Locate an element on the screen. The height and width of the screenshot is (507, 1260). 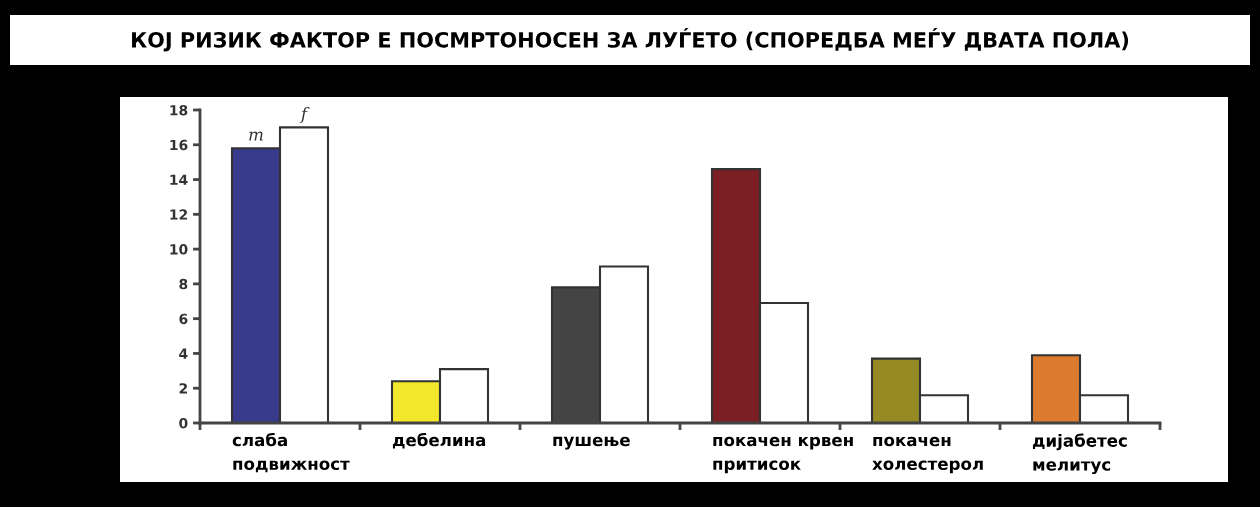
y-tick-label: 10 is located at coordinates (179, 249).